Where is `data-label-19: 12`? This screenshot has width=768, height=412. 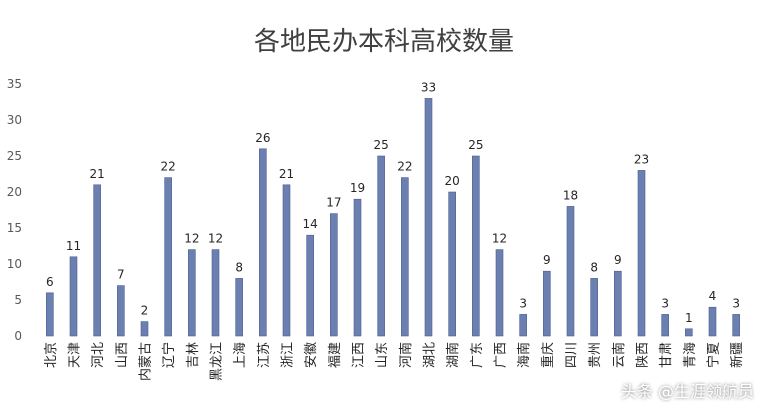 data-label-19: 12 is located at coordinates (499, 239).